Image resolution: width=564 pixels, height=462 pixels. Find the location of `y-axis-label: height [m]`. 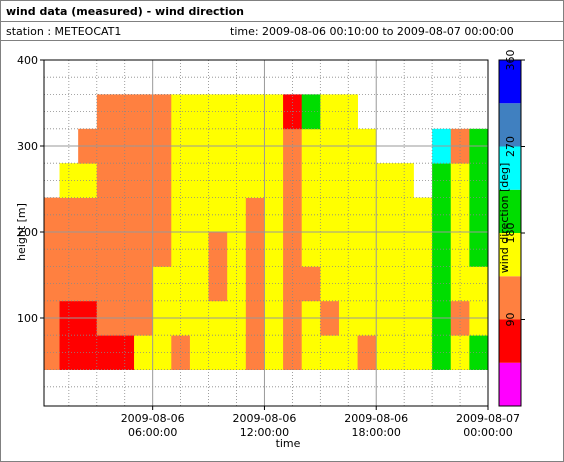

y-axis-label: height [m] is located at coordinates (21, 232).